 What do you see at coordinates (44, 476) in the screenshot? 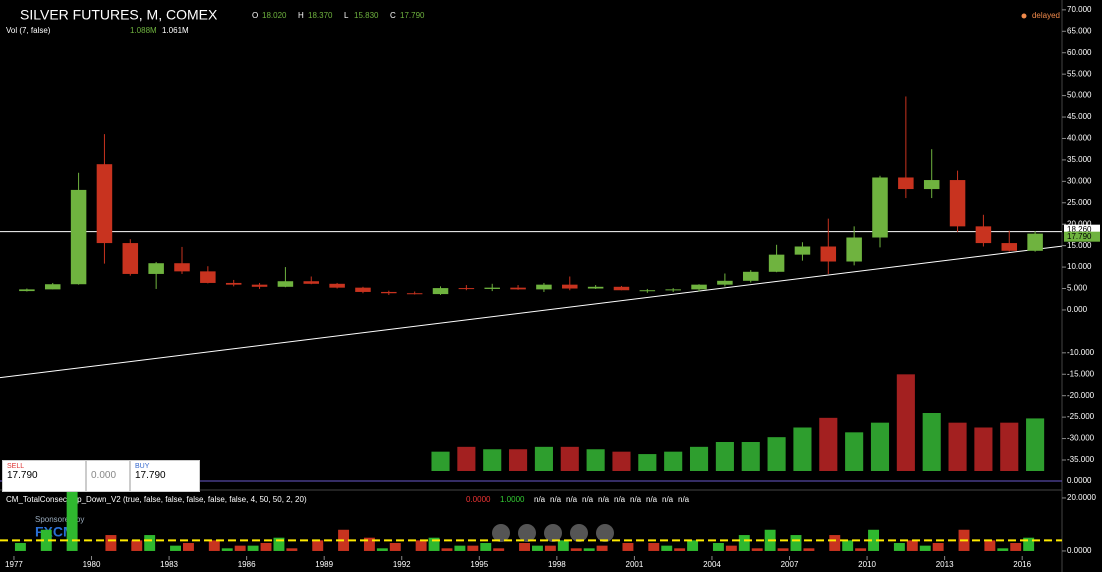
I see `sell-box: SELL 17.790` at bounding box center [44, 476].